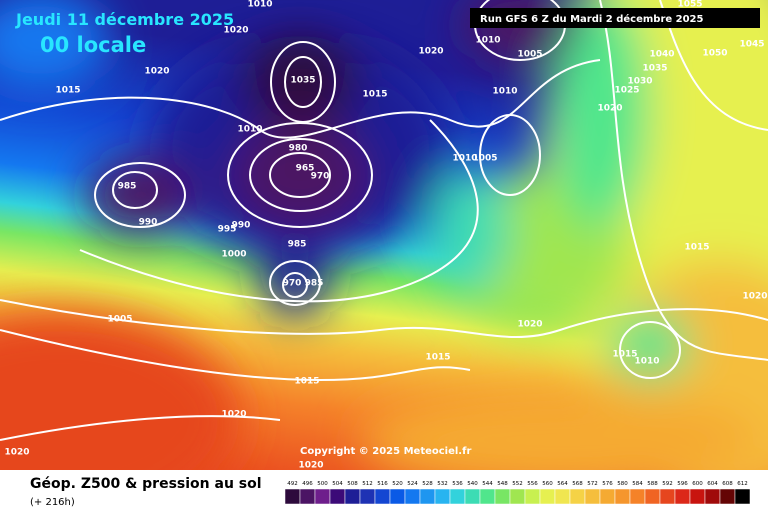  Describe the element at coordinates (233, 255) in the screenshot. I see `isobar-label: 1000` at that location.